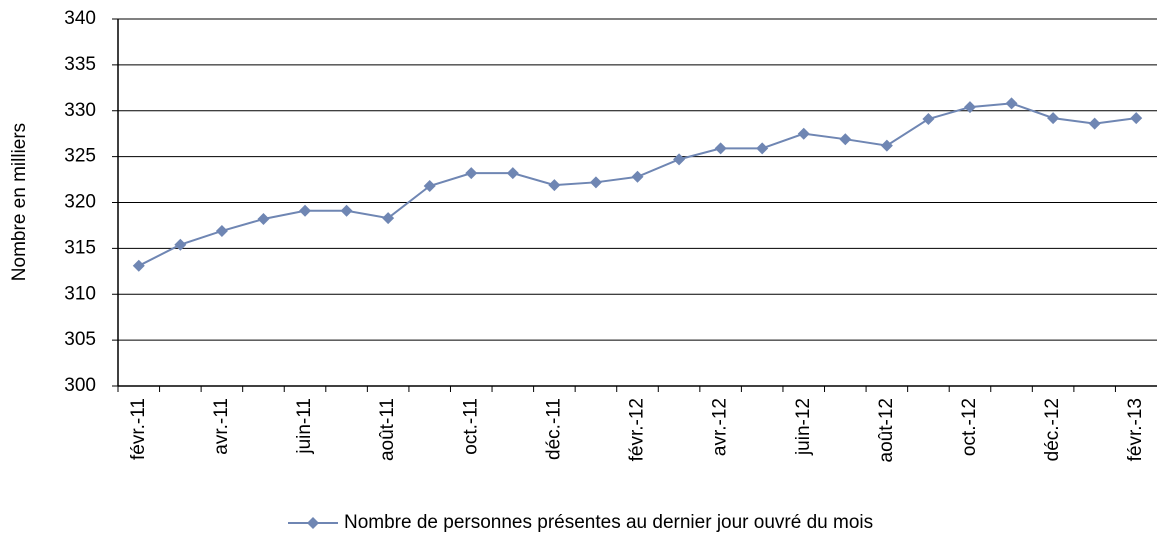  What do you see at coordinates (80, 64) in the screenshot?
I see `y-tick-label: 335` at bounding box center [80, 64].